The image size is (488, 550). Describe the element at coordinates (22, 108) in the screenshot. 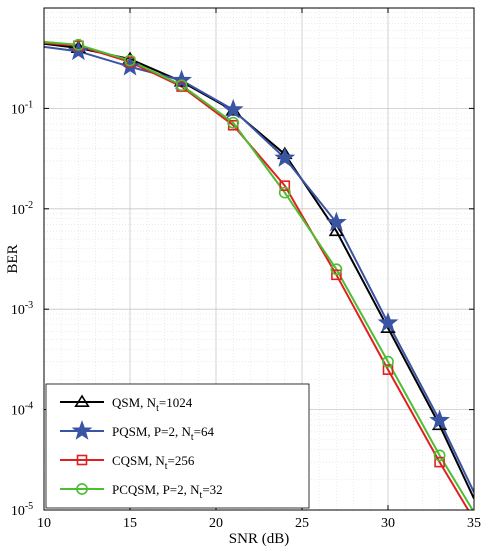

I see `y-tick-label: 10⁻¹` at that location.